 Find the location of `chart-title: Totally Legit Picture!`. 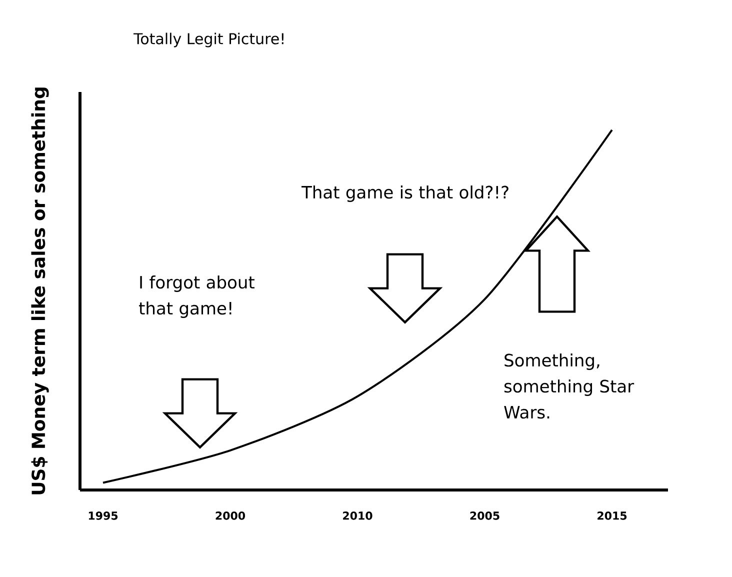

chart-title: Totally Legit Picture! is located at coordinates (208, 40).